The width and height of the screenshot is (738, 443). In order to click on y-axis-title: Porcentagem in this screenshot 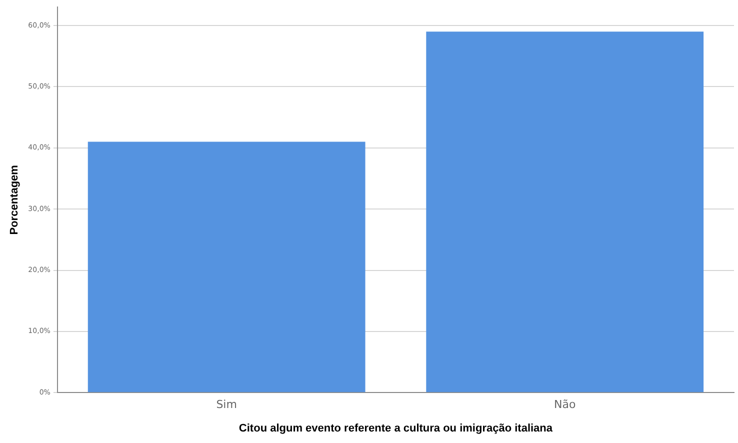, I will do `click(14, 199)`.